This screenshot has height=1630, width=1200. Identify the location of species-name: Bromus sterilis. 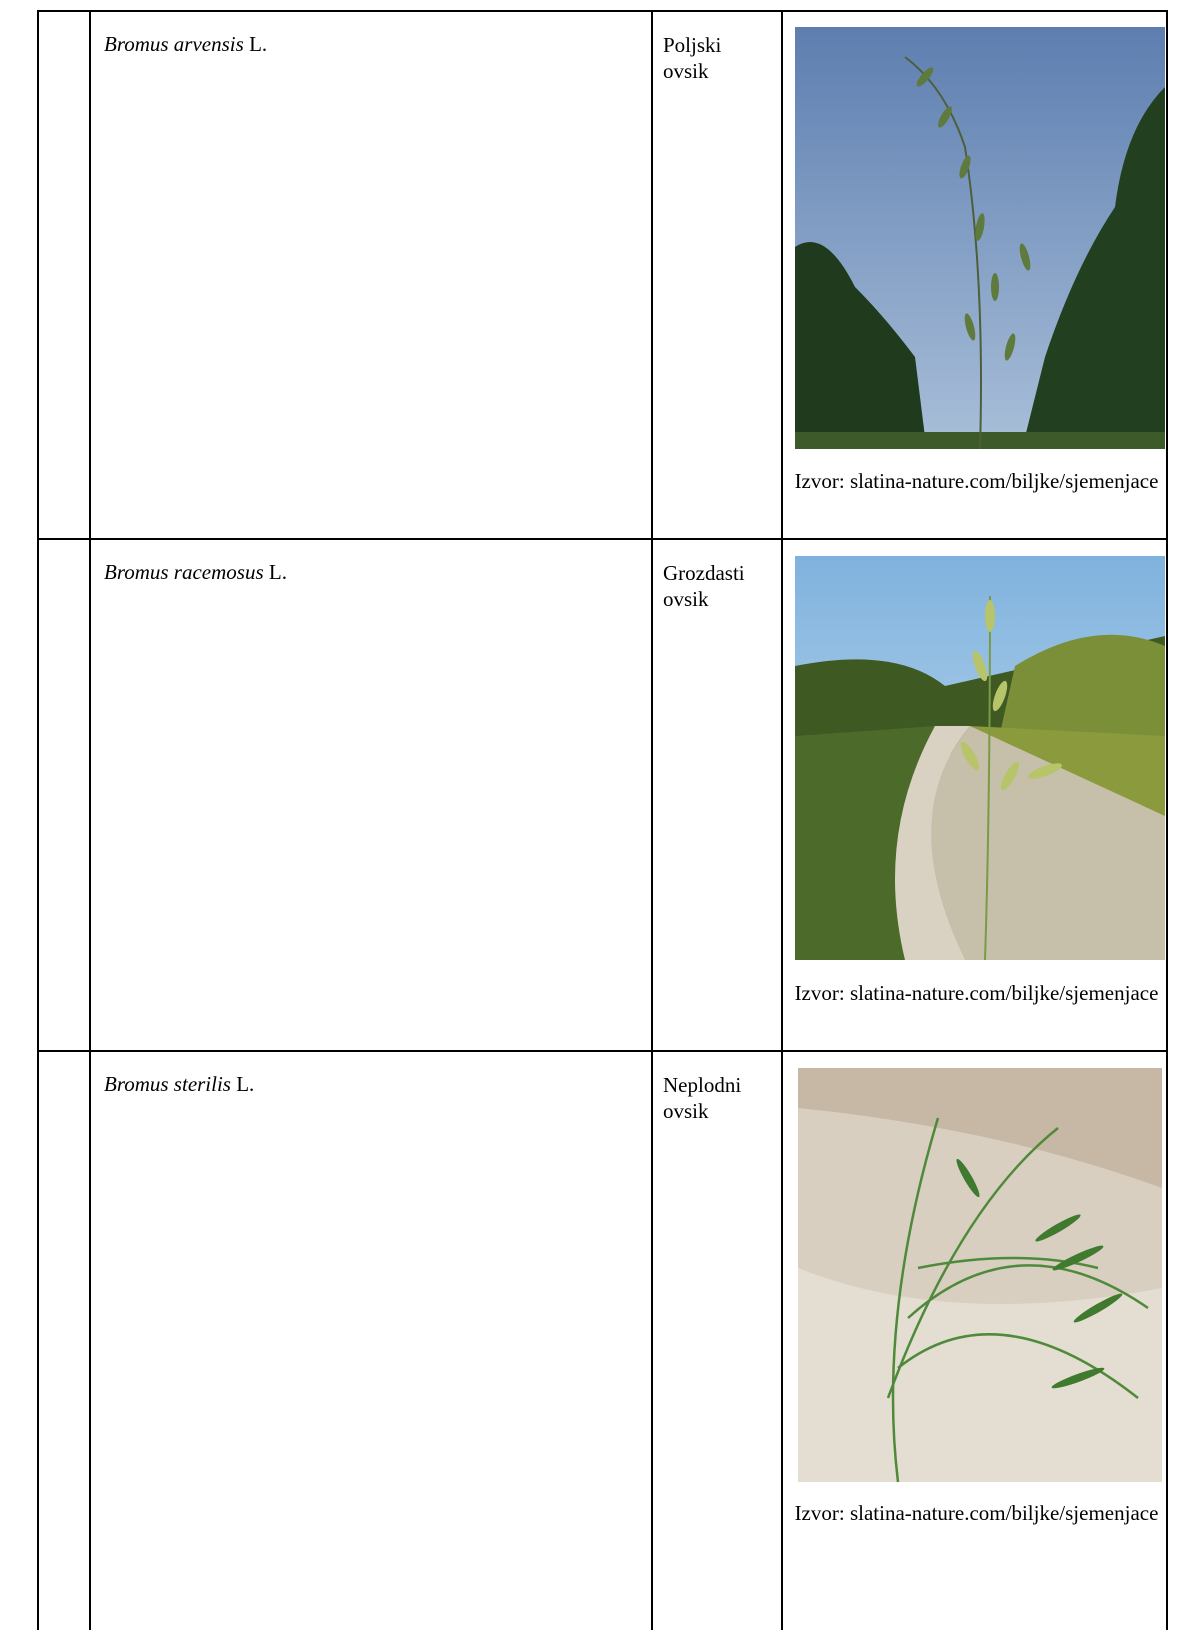
(167, 1084).